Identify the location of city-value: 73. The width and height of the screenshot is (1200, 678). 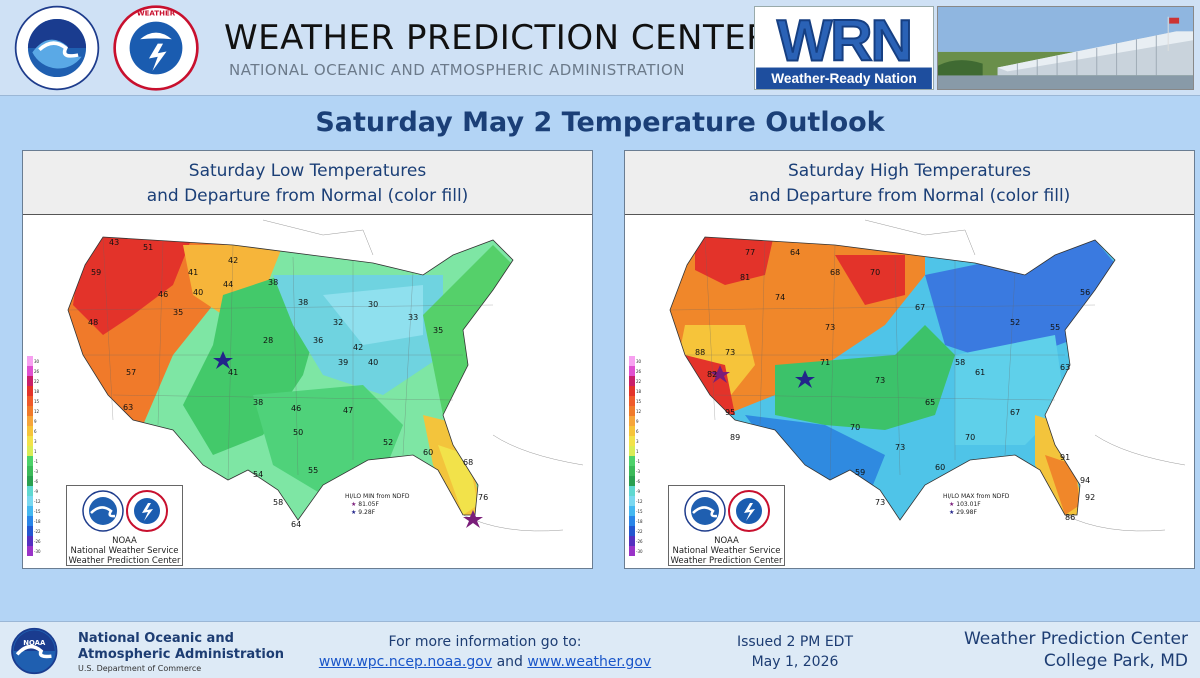
(730, 352).